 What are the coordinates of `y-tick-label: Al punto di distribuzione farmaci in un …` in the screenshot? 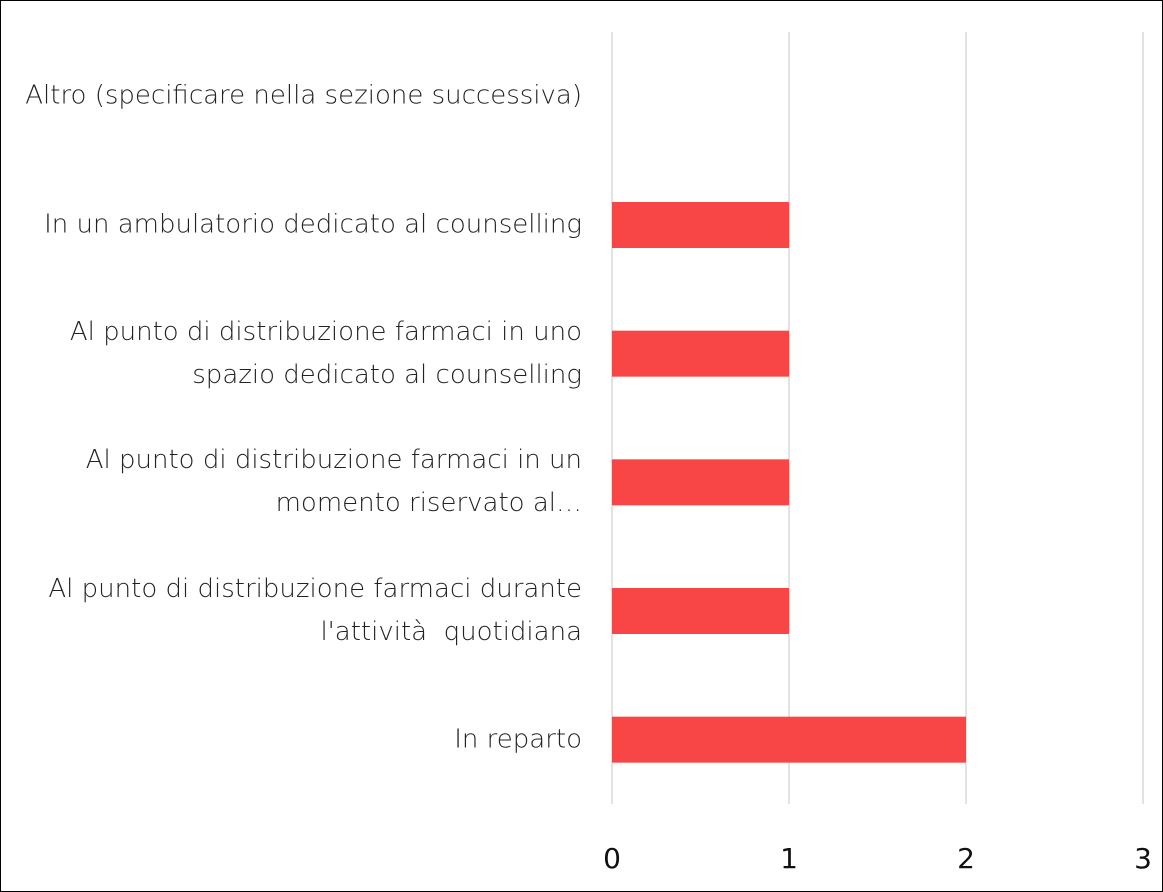 It's located at (338, 482).